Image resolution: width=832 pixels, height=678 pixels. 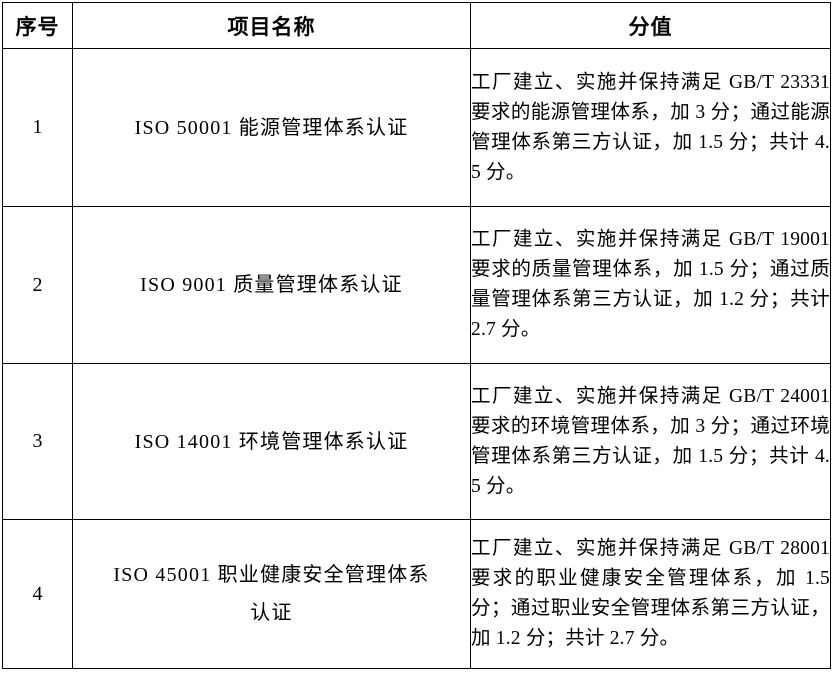 I want to click on row-sequence-number: 2, so click(x=37, y=285).